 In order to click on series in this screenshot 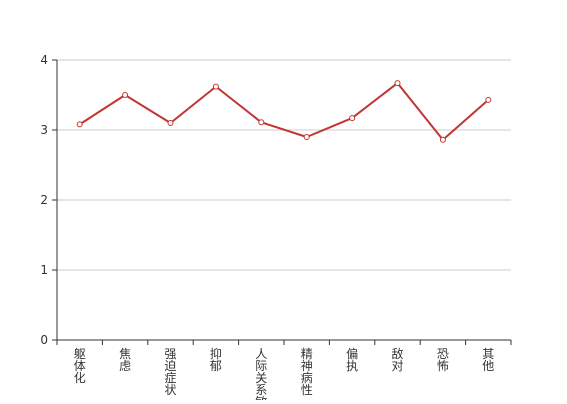, I will do `click(284, 111)`.